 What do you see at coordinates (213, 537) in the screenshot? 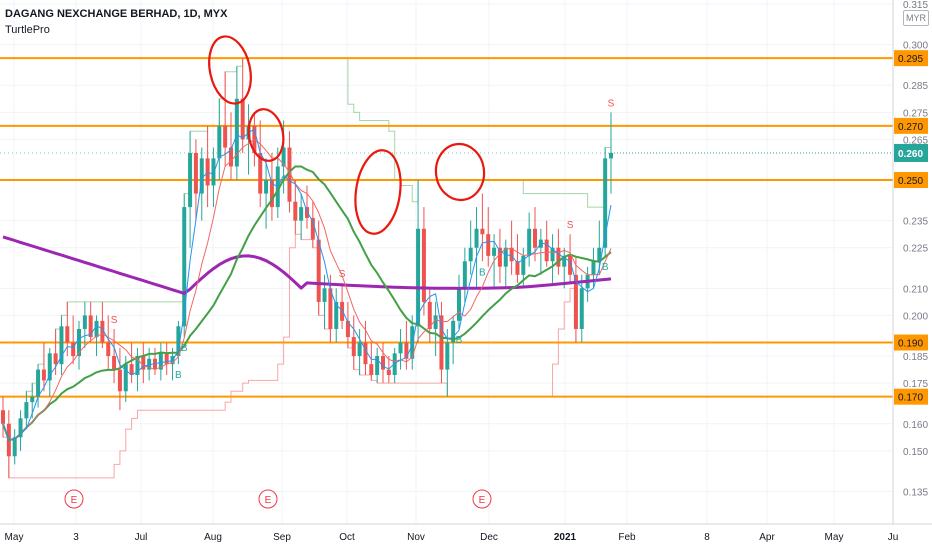
I see `time-tick-label: Aug` at bounding box center [213, 537].